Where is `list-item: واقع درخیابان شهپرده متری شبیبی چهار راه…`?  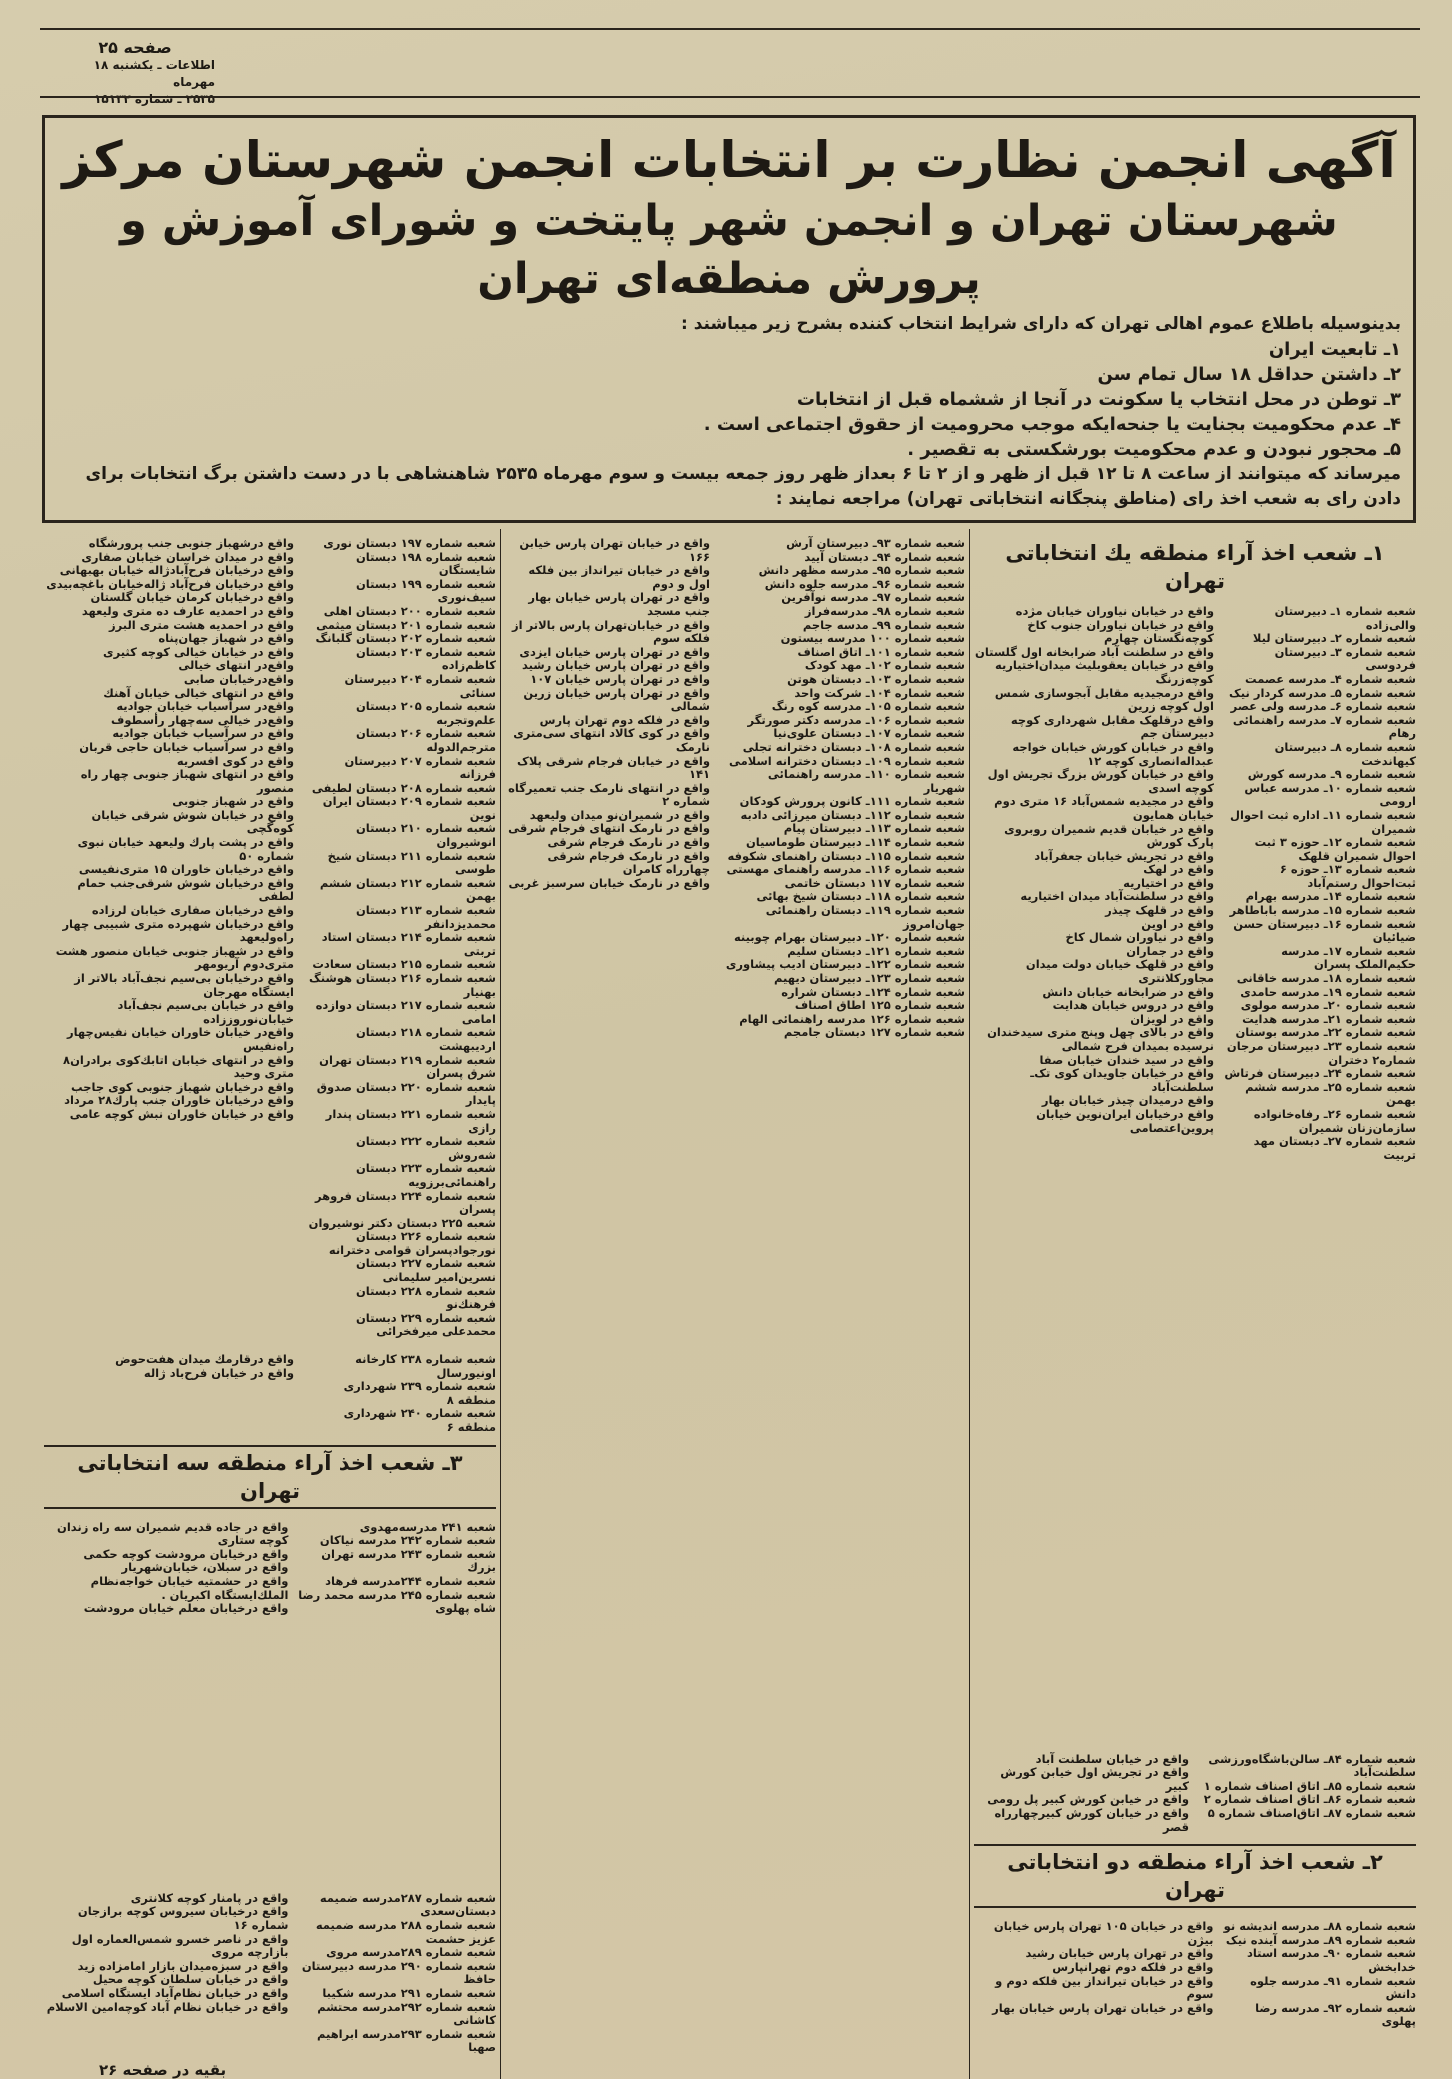
list-item: واقع درخیابان شهپرده متری شبیبی چهار راه… is located at coordinates (178, 930).